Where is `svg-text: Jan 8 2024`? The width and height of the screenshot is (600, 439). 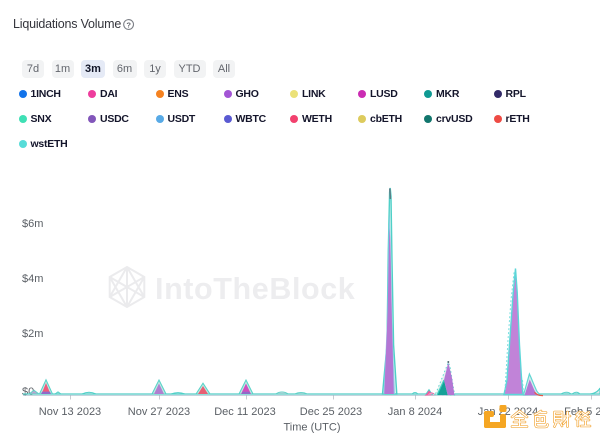
svg-text: Jan 8 2024 is located at coordinates (415, 412).